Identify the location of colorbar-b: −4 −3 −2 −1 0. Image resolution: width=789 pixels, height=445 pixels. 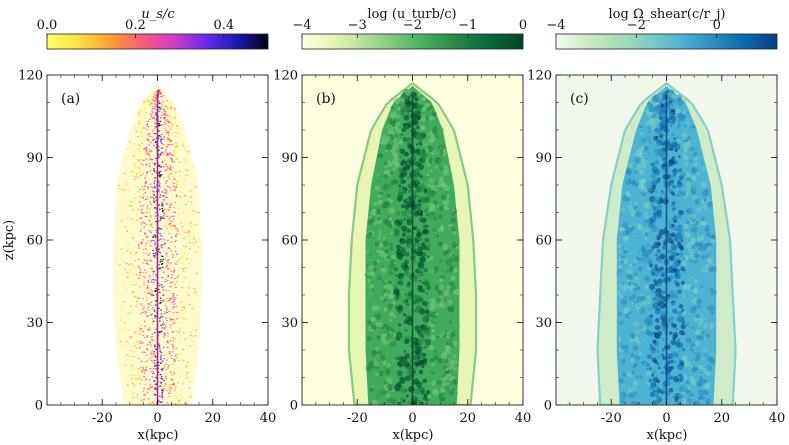
(409, 34).